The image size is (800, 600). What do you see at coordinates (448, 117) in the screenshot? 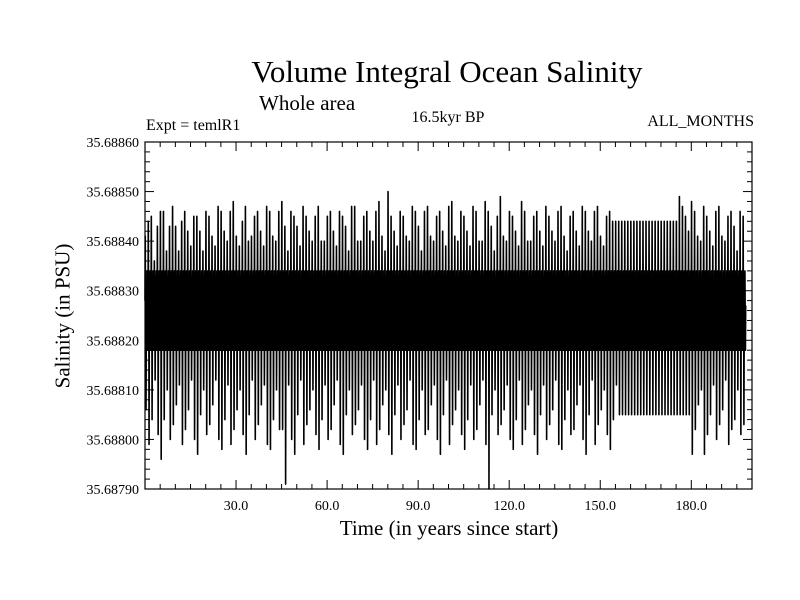
I see `period-label: 16.5kyr BP` at bounding box center [448, 117].